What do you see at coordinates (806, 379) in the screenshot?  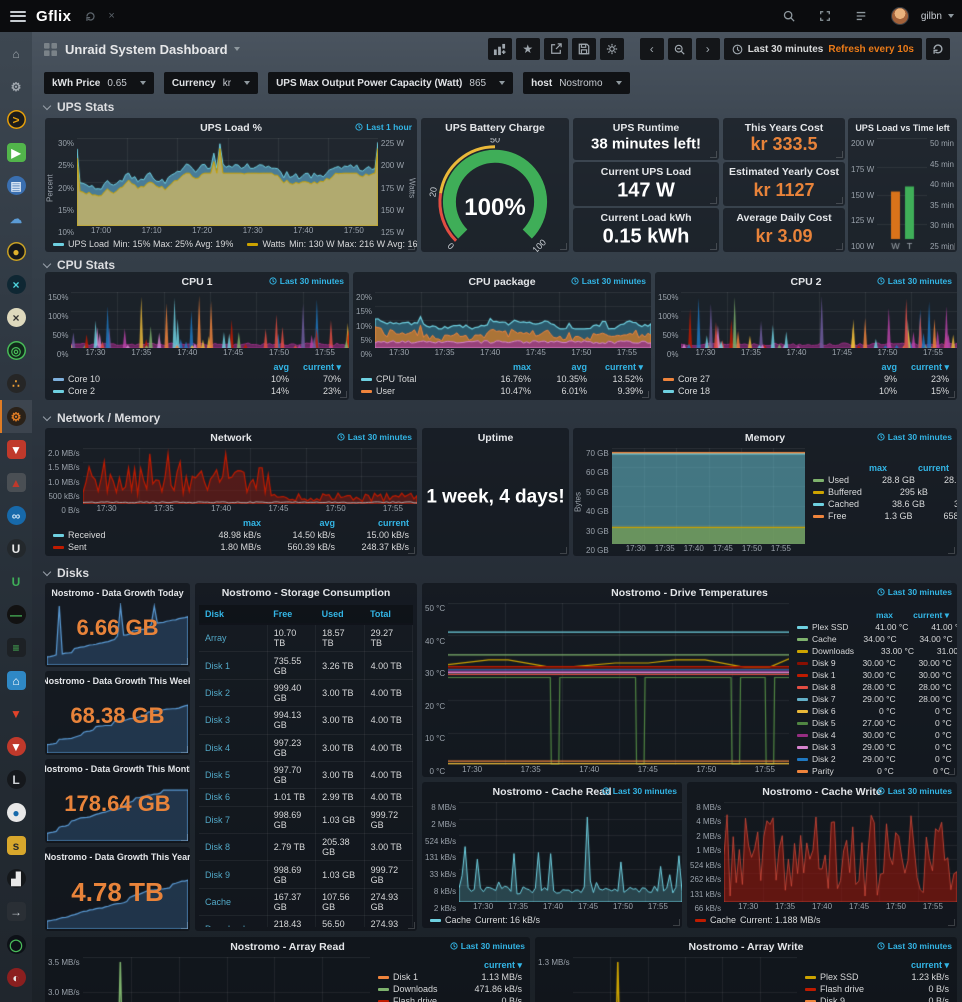 I see `legend-item: Core 27 9% 23%` at bounding box center [806, 379].